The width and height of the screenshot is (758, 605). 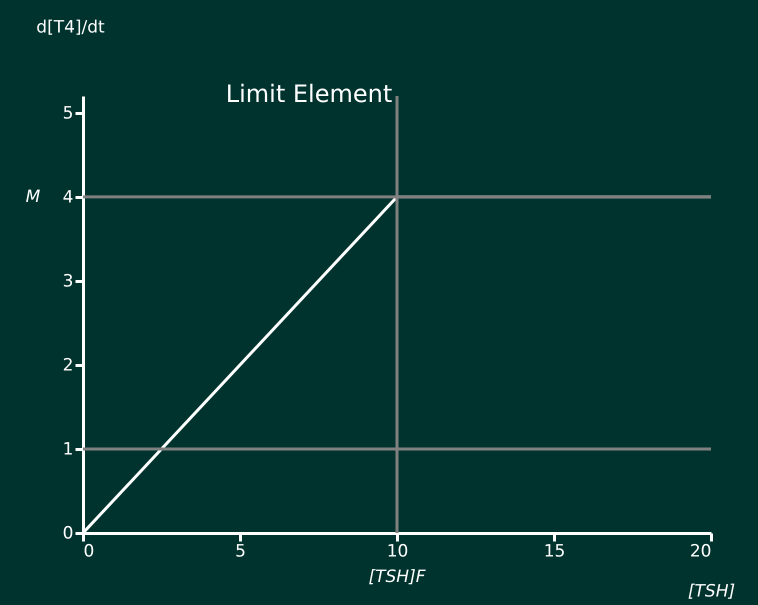 What do you see at coordinates (68, 197) in the screenshot?
I see `y-tick-label: 4` at bounding box center [68, 197].